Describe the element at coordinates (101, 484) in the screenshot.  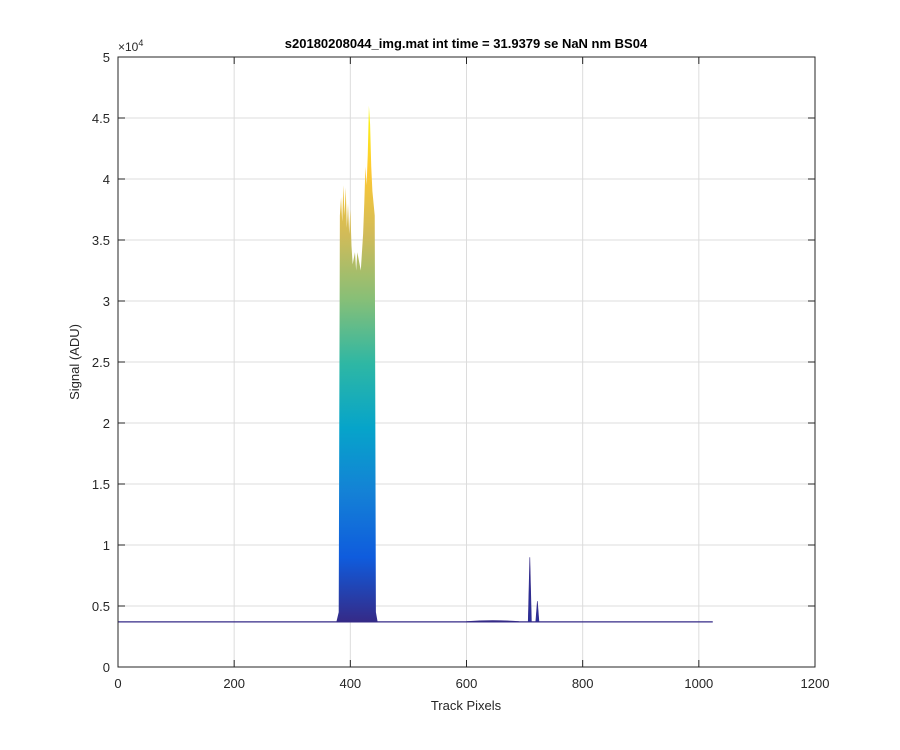
I see `y-tick-label: 1.5` at that location.